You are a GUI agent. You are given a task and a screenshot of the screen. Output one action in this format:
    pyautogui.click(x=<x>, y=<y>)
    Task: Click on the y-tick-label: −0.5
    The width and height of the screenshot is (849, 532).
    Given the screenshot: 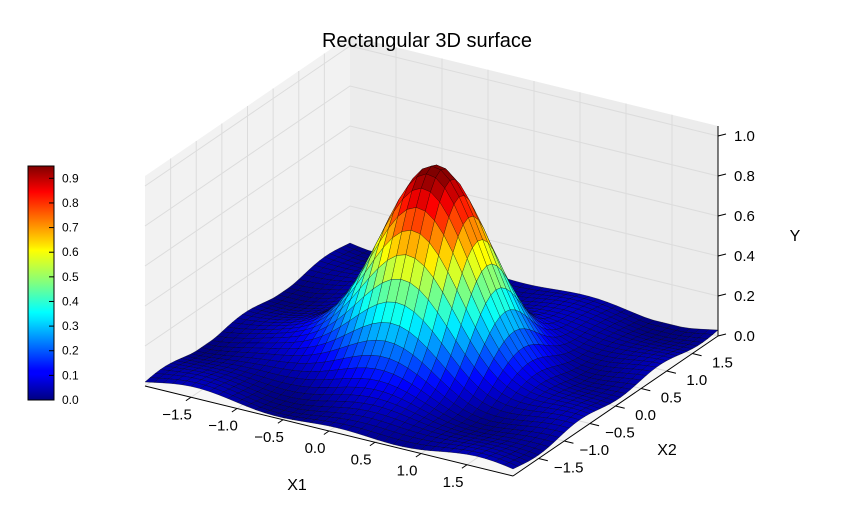 What is the action you would take?
    pyautogui.click(x=620, y=433)
    